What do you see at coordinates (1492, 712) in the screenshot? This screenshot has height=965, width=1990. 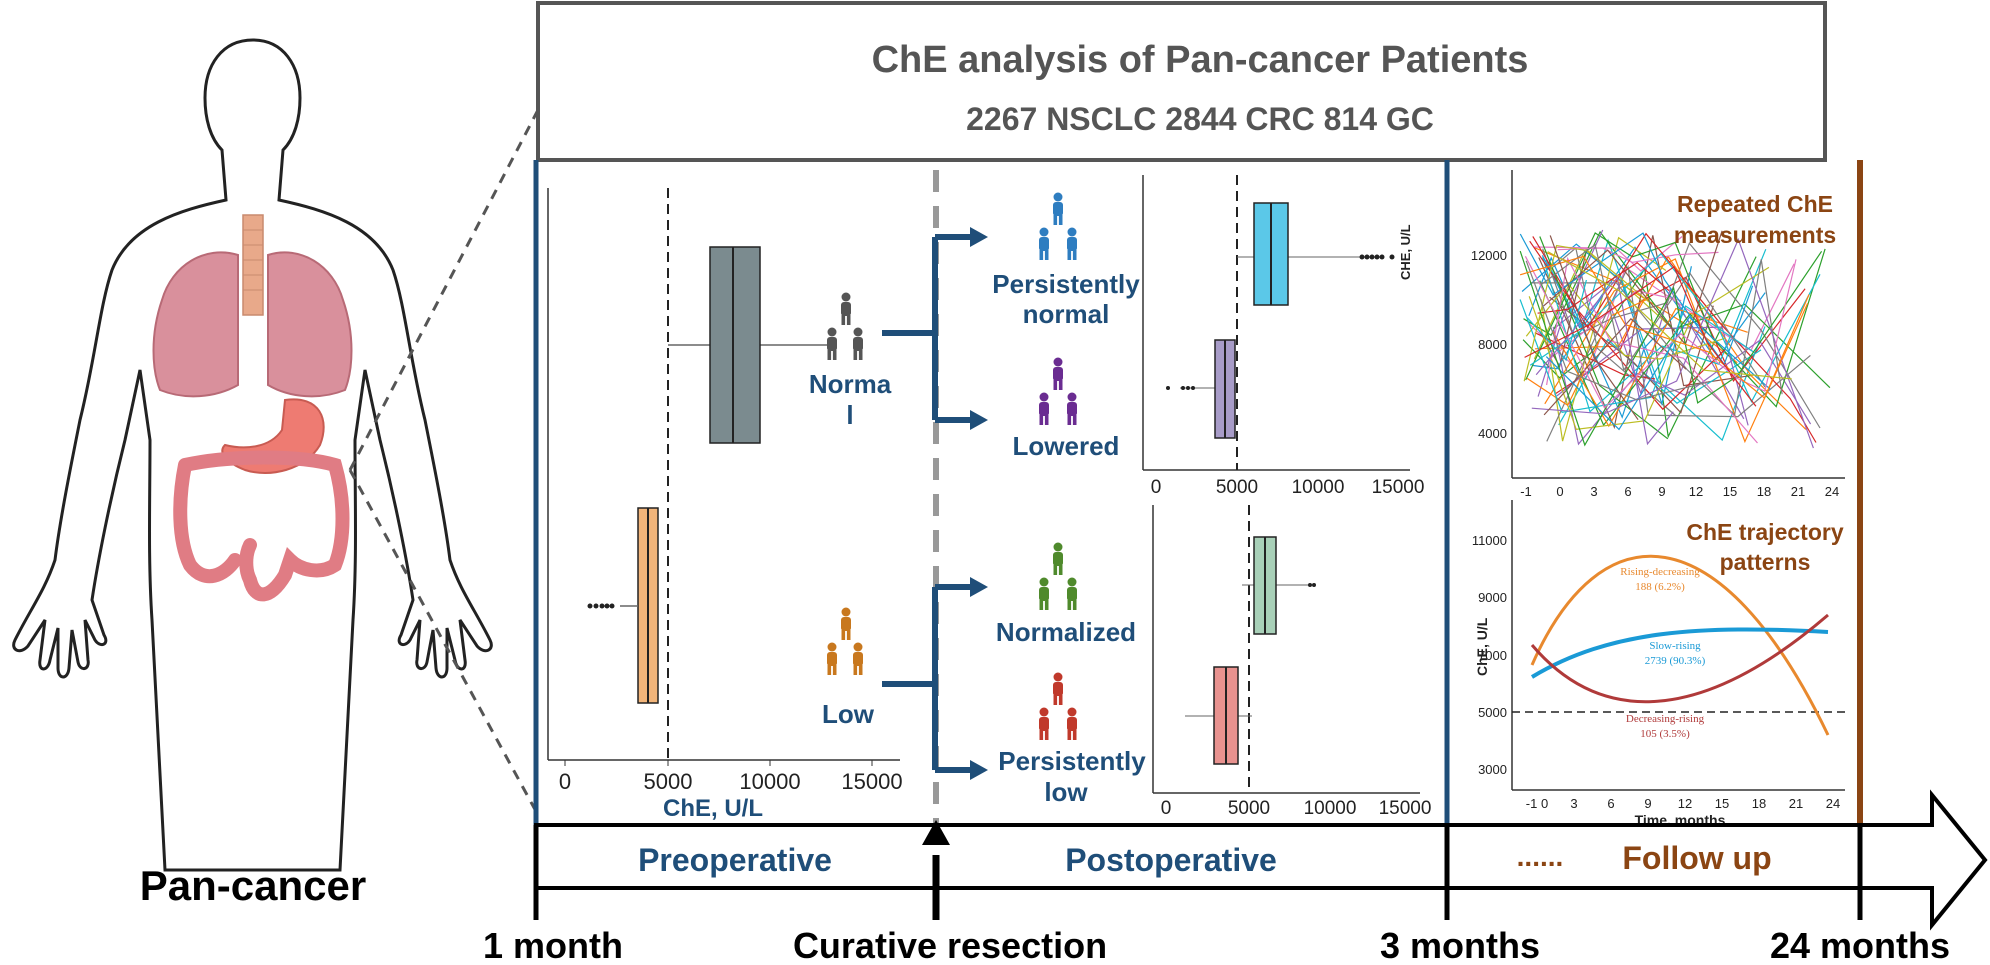 I see `followup-bottom-ytick: 5000` at bounding box center [1492, 712].